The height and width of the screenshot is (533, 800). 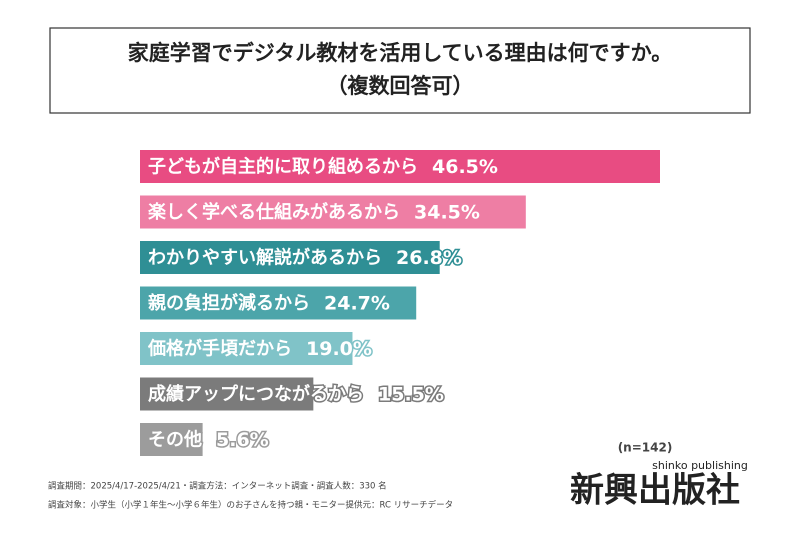 I want to click on category-label: 楽しく学べる仕組みがあるから, so click(x=274, y=212).